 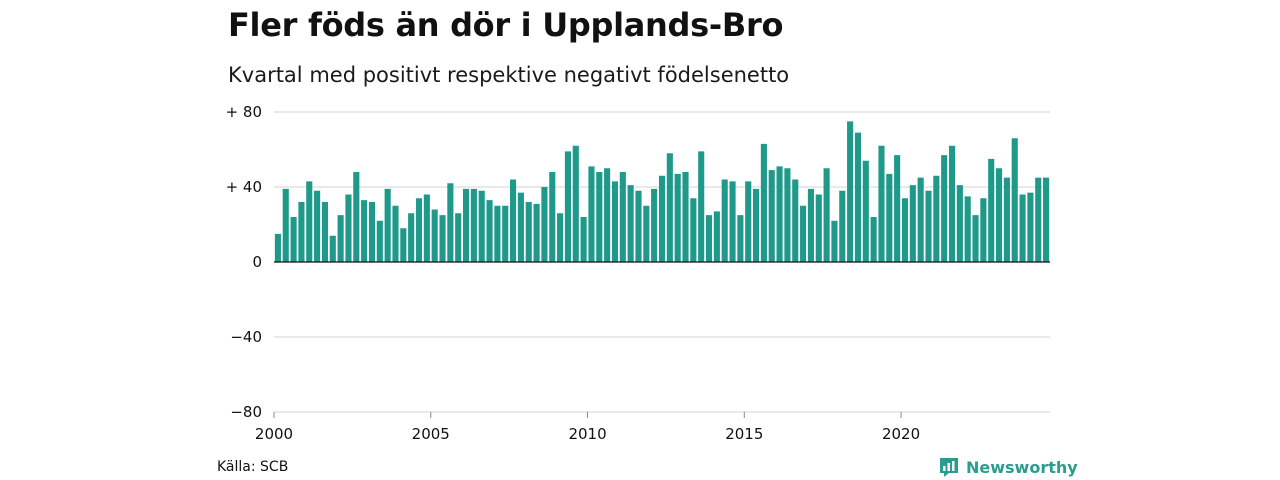 What do you see at coordinates (936, 218) in the screenshot?
I see `bar-2021Q1` at bounding box center [936, 218].